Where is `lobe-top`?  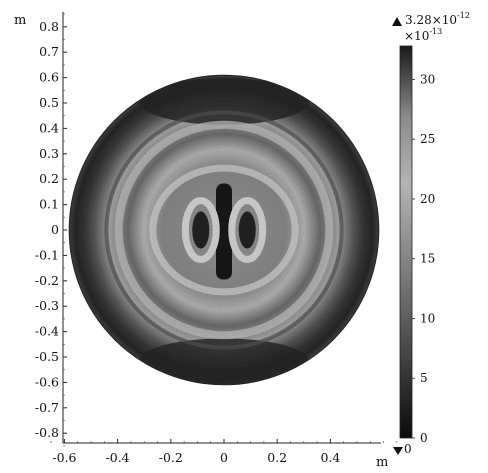
lobe-top is located at coordinates (224, 101).